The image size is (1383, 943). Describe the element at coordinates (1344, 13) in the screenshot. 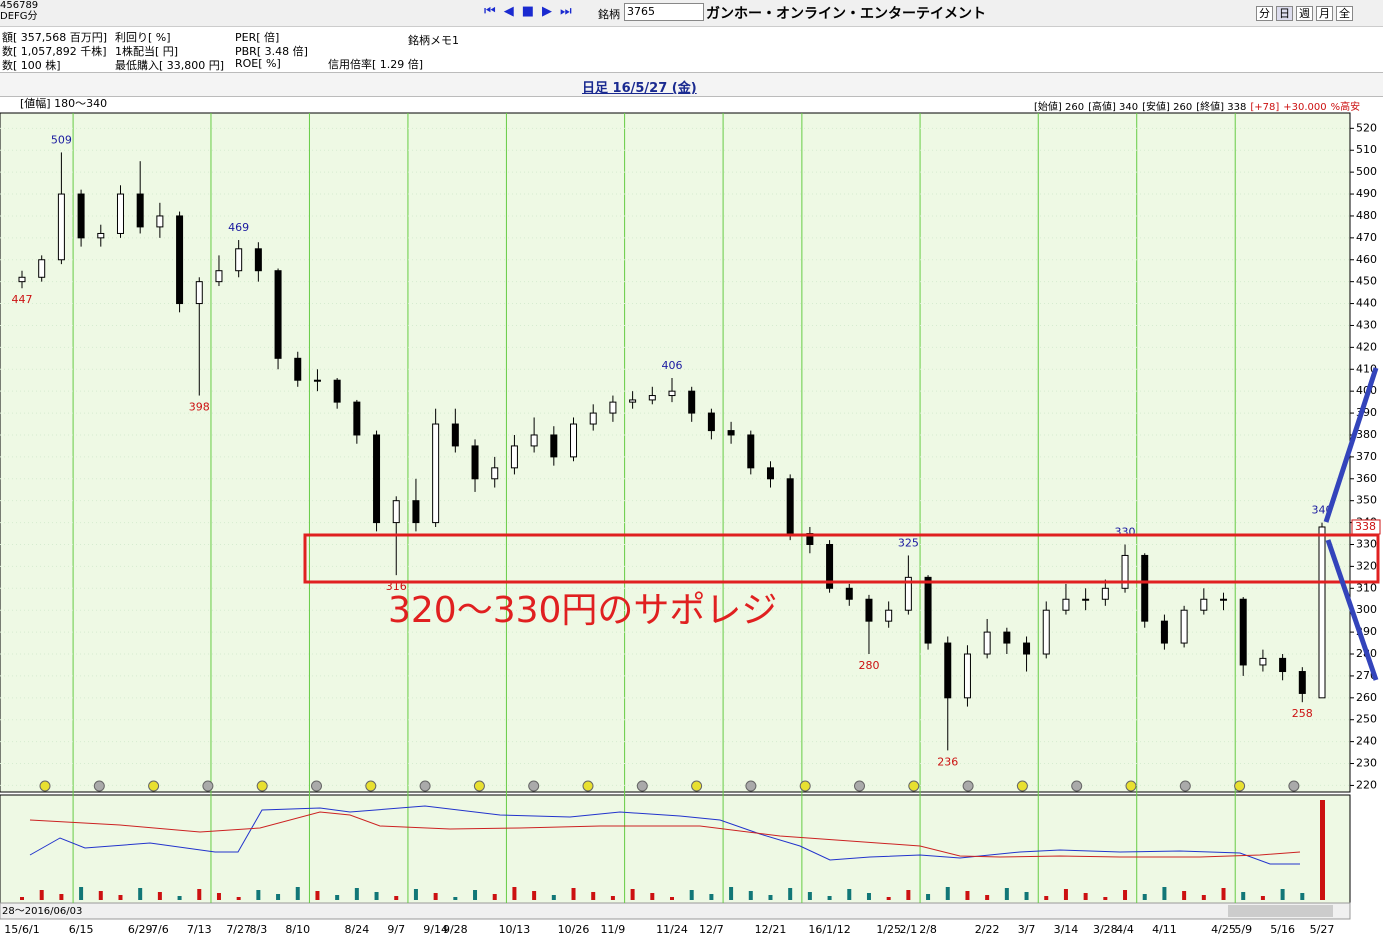

I see `period-button: 全` at that location.